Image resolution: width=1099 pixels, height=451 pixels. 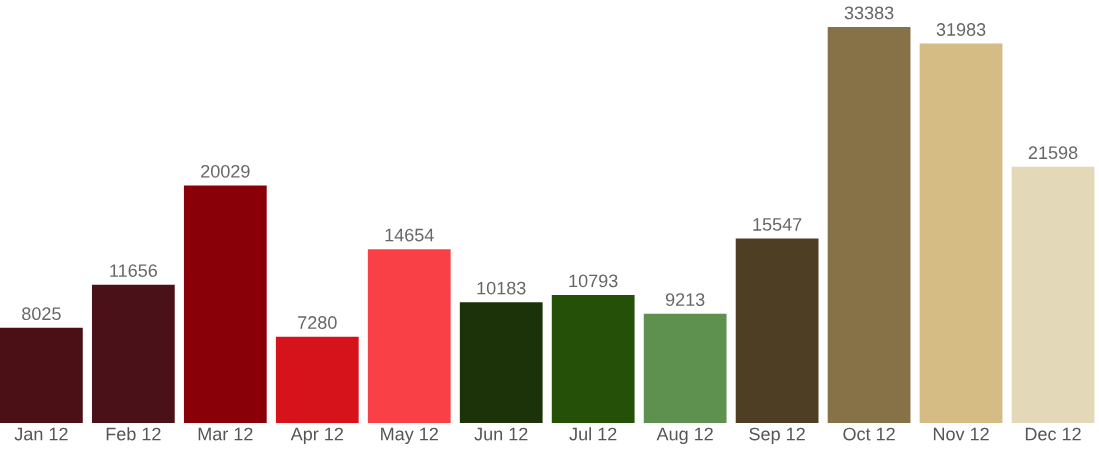 What do you see at coordinates (777, 224) in the screenshot?
I see `data-label: 15547` at bounding box center [777, 224].